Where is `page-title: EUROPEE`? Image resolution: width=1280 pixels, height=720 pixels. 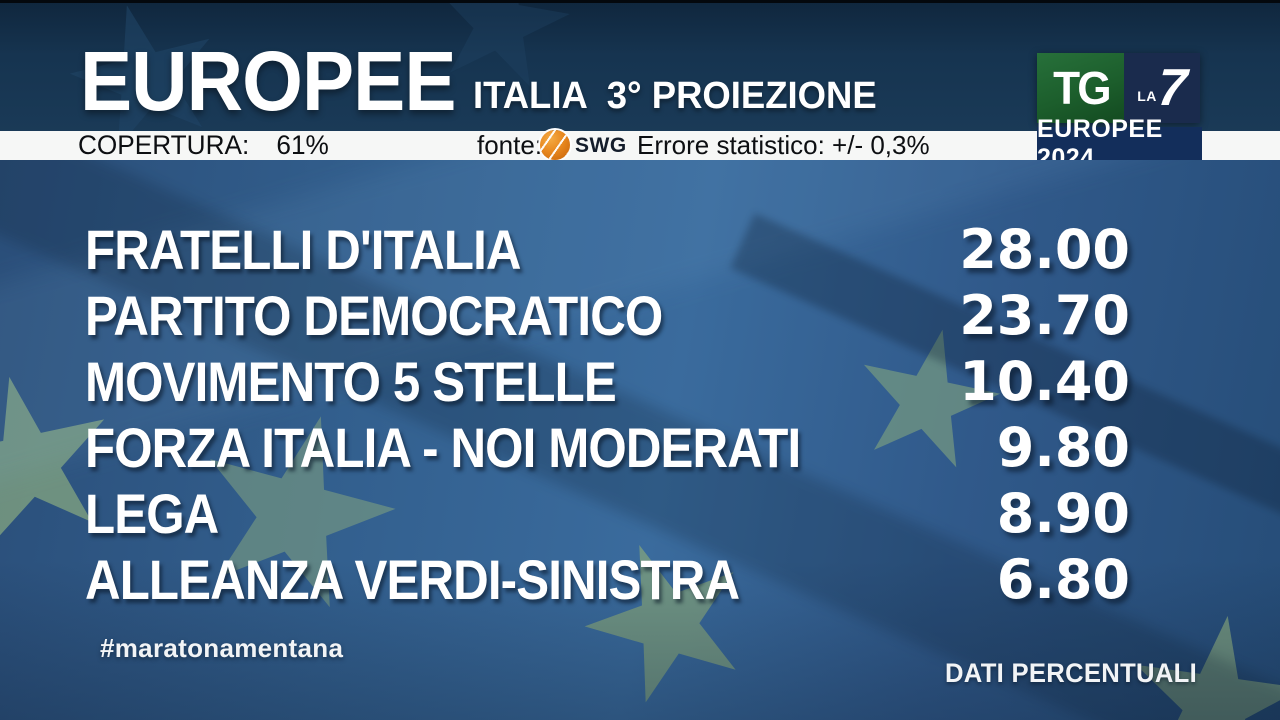 page-title: EUROPEE is located at coordinates (268, 81).